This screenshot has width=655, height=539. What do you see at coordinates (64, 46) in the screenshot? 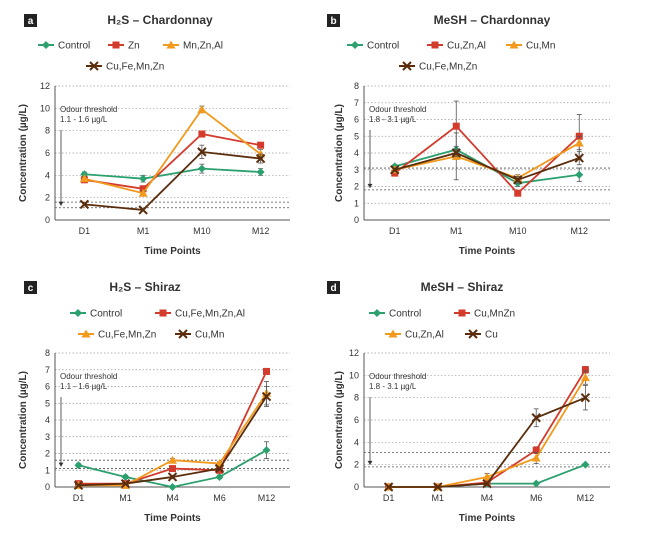
I see `legend-item-control: Control` at bounding box center [64, 46].